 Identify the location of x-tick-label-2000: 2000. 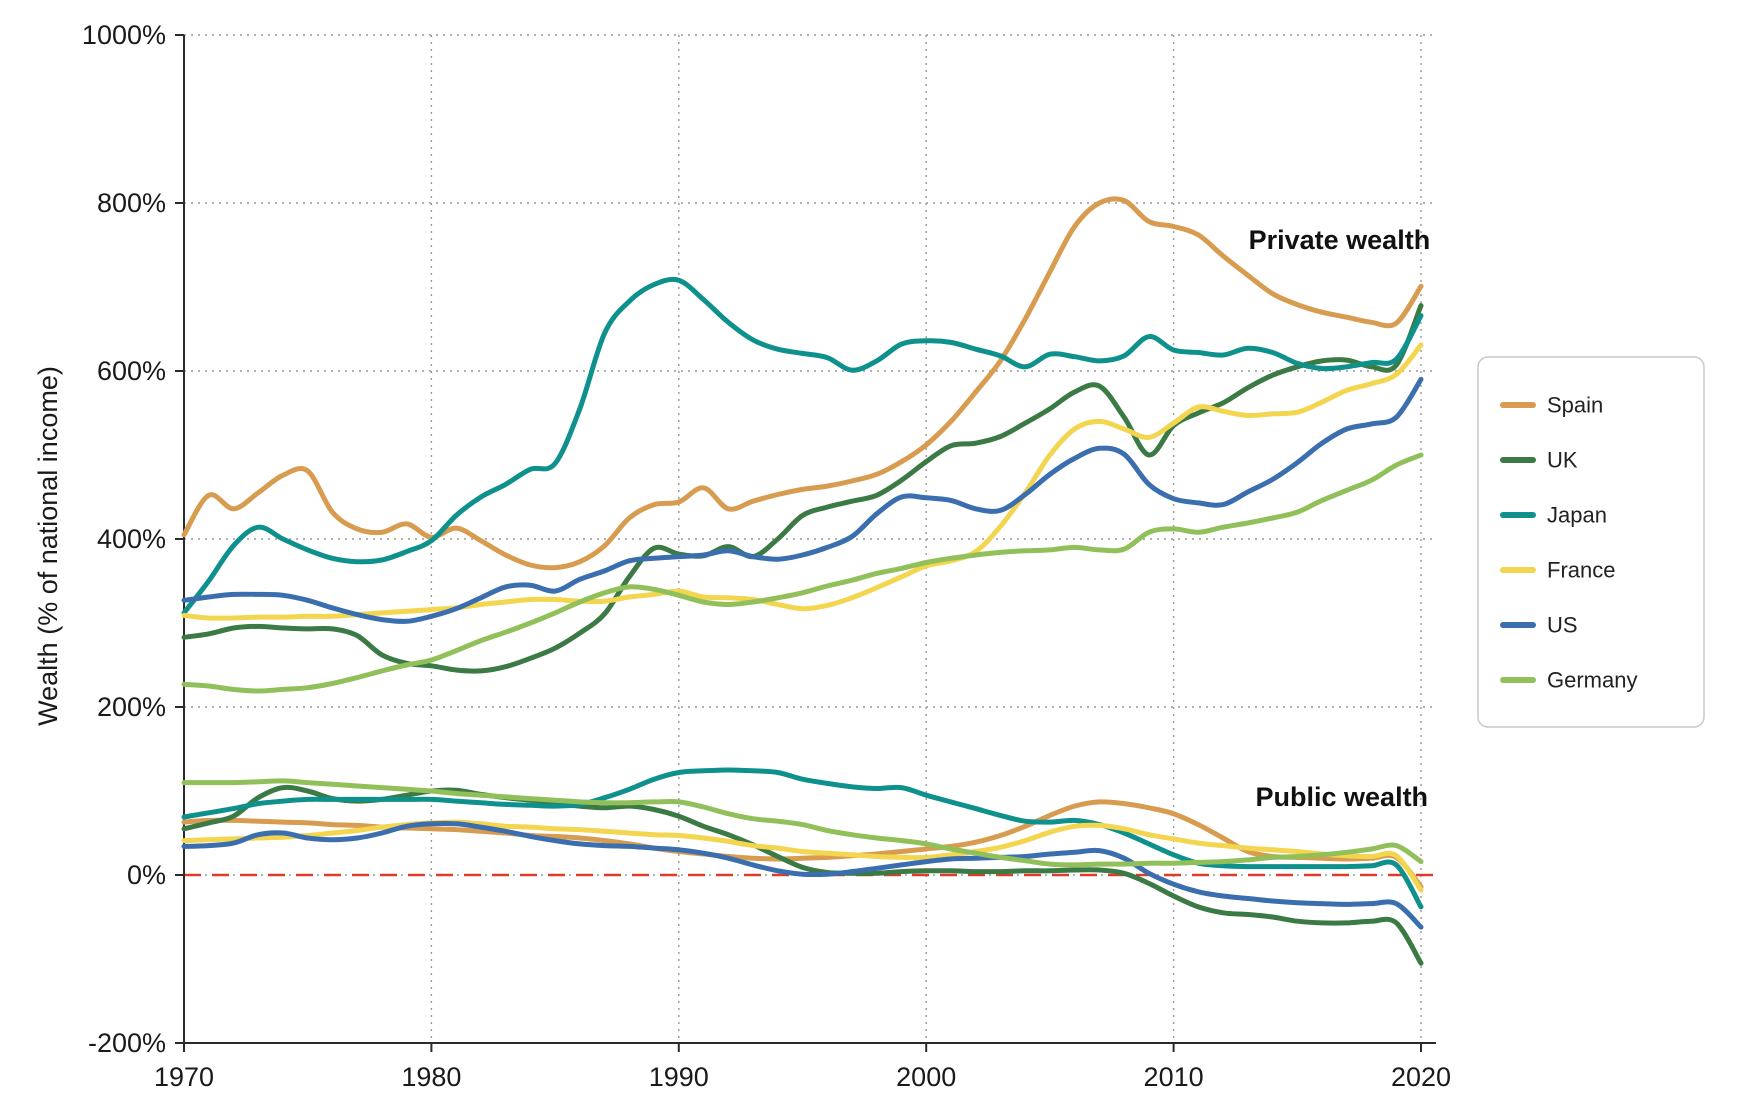
(926, 1077).